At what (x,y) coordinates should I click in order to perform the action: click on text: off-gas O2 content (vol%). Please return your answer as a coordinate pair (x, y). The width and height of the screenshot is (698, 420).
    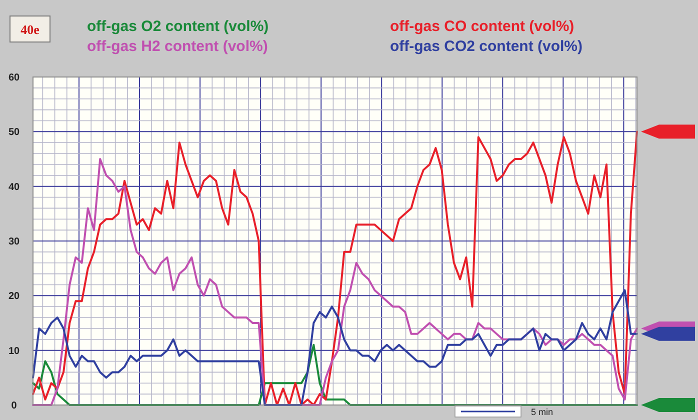
    Looking at the image, I should click on (178, 26).